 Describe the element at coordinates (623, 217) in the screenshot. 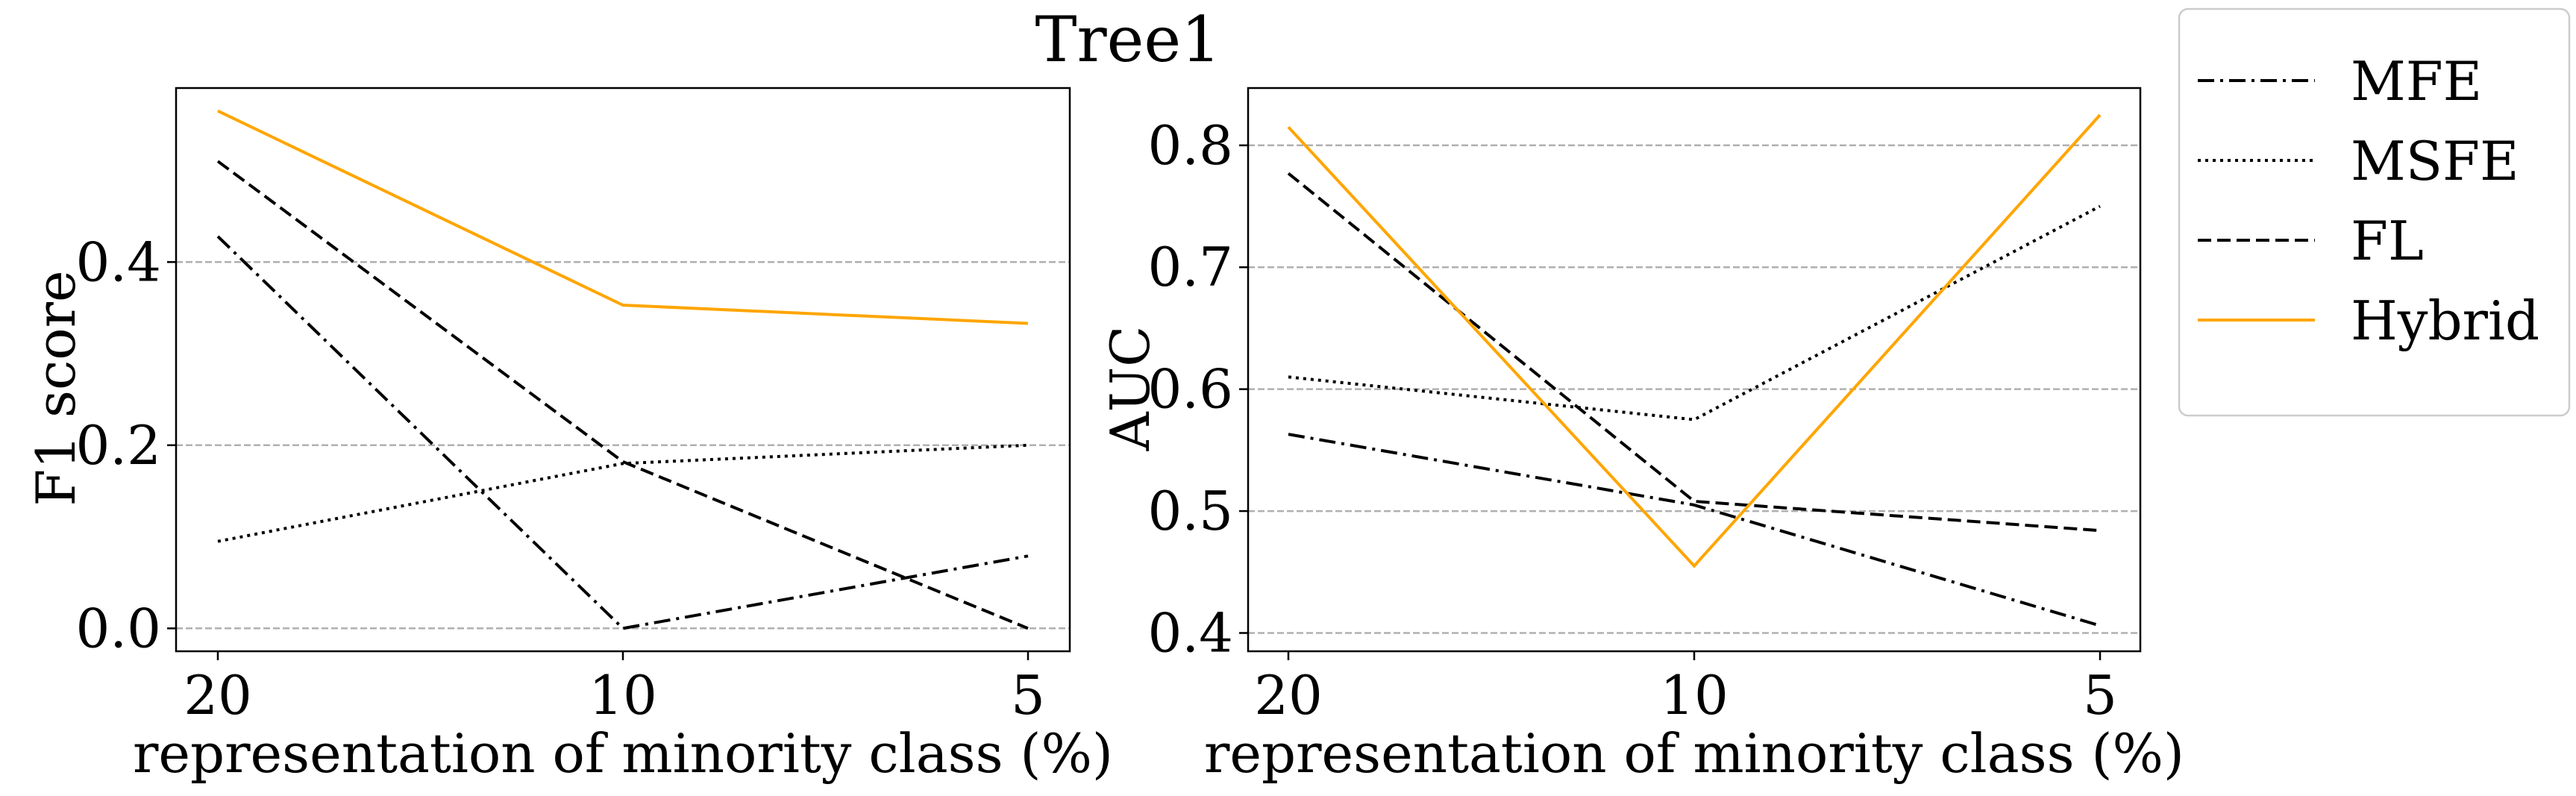

I see `series-line-hybrid` at that location.